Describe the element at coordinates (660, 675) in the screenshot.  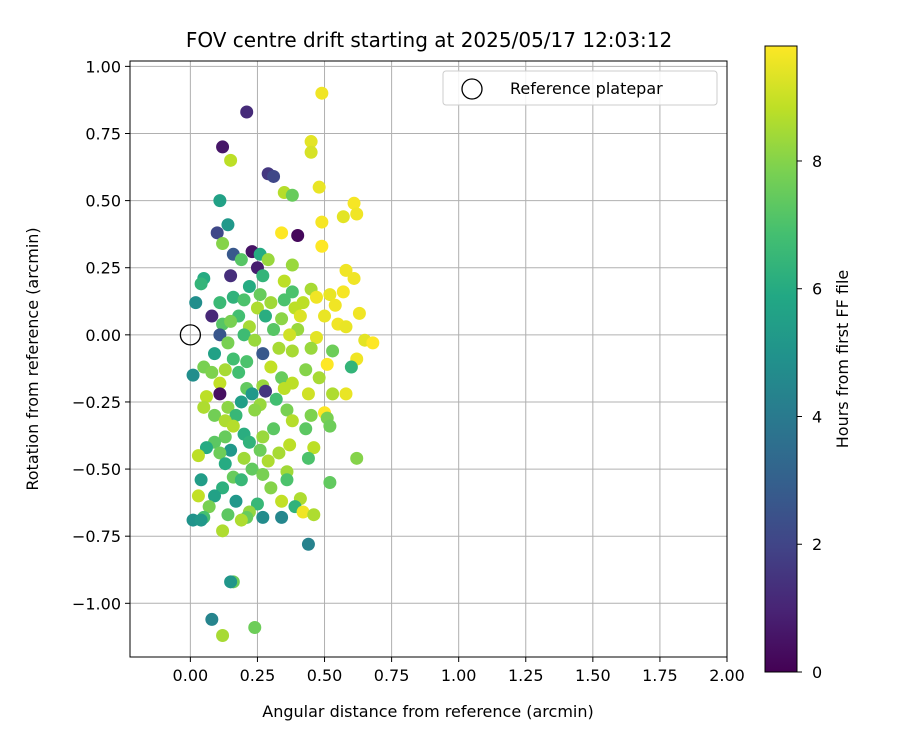
I see `x-tick-label: 1.75` at that location.